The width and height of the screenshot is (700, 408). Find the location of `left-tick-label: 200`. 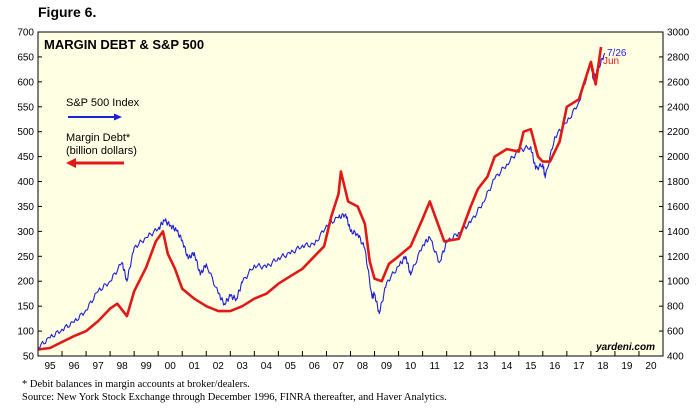

left-tick-label: 200 is located at coordinates (25, 282).